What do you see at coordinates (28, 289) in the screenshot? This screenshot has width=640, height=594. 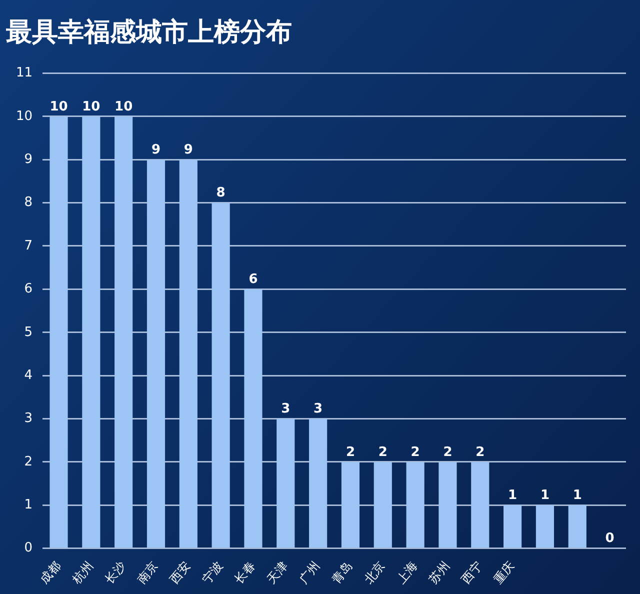 I see `y-tick-label: 6` at bounding box center [28, 289].